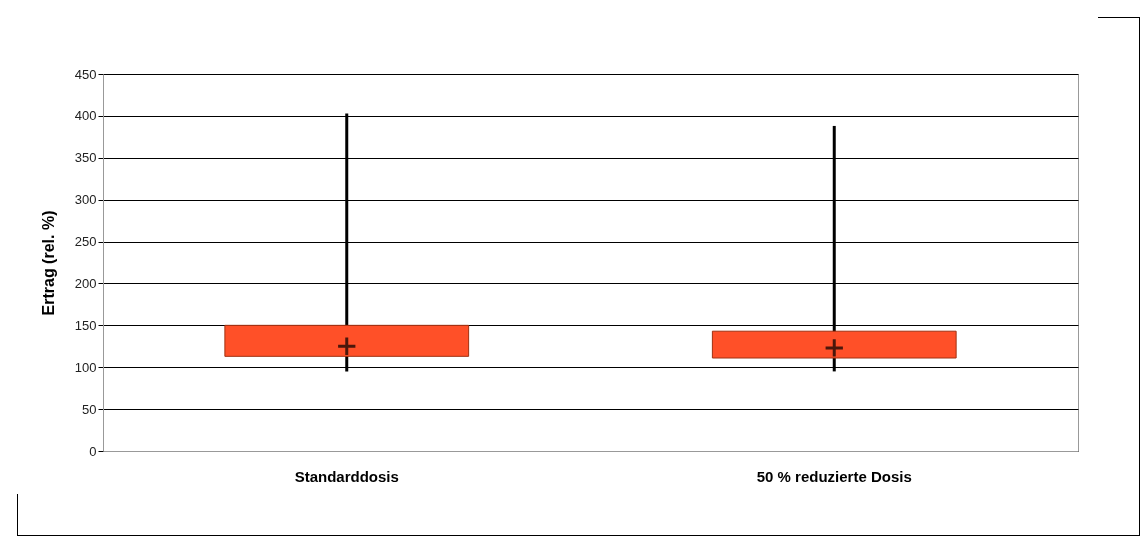 The height and width of the screenshot is (536, 1140). Describe the element at coordinates (85, 283) in the screenshot. I see `y-tick-label: 200` at that location.